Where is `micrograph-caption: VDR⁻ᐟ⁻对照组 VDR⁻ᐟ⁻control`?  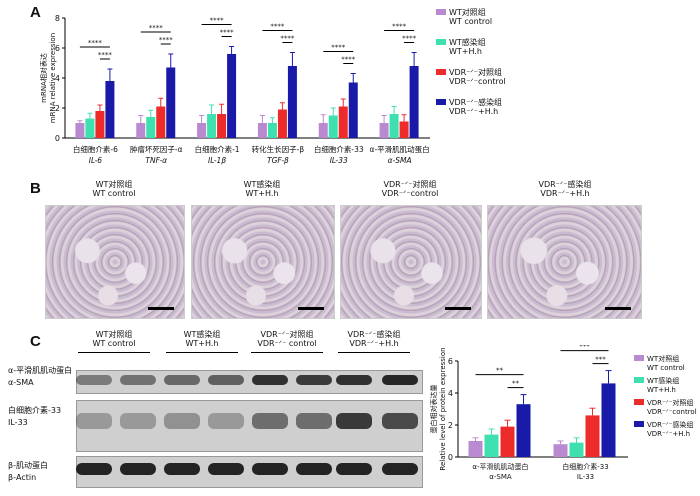
micrograph-caption: VDR⁻ᐟ⁻对照组 VDR⁻ᐟ⁻control is located at coordinates (410, 189).